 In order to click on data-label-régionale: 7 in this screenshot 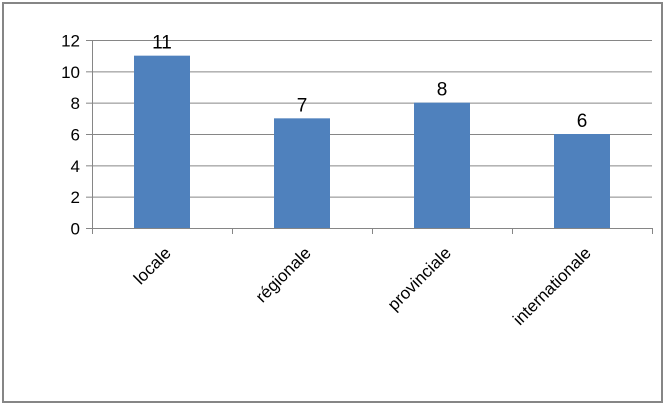, I will do `click(302, 105)`.